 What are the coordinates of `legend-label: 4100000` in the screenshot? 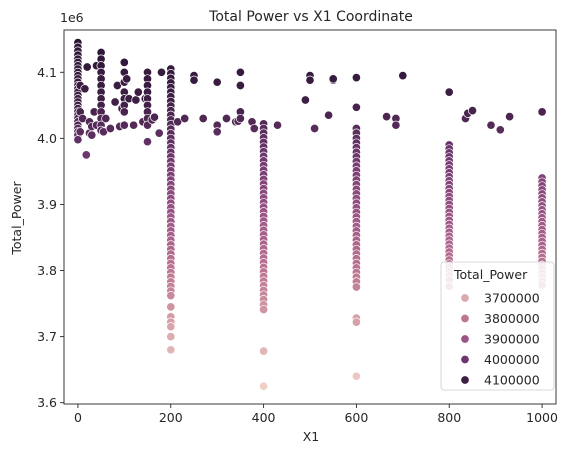 It's located at (512, 380).